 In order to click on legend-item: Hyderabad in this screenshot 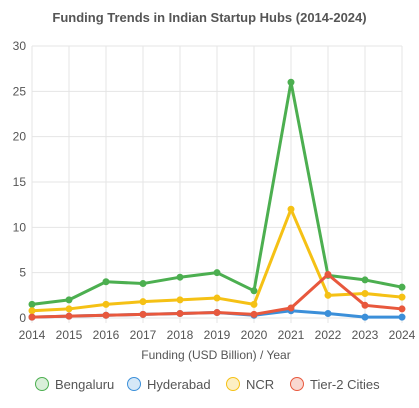, I will do `click(169, 384)`.